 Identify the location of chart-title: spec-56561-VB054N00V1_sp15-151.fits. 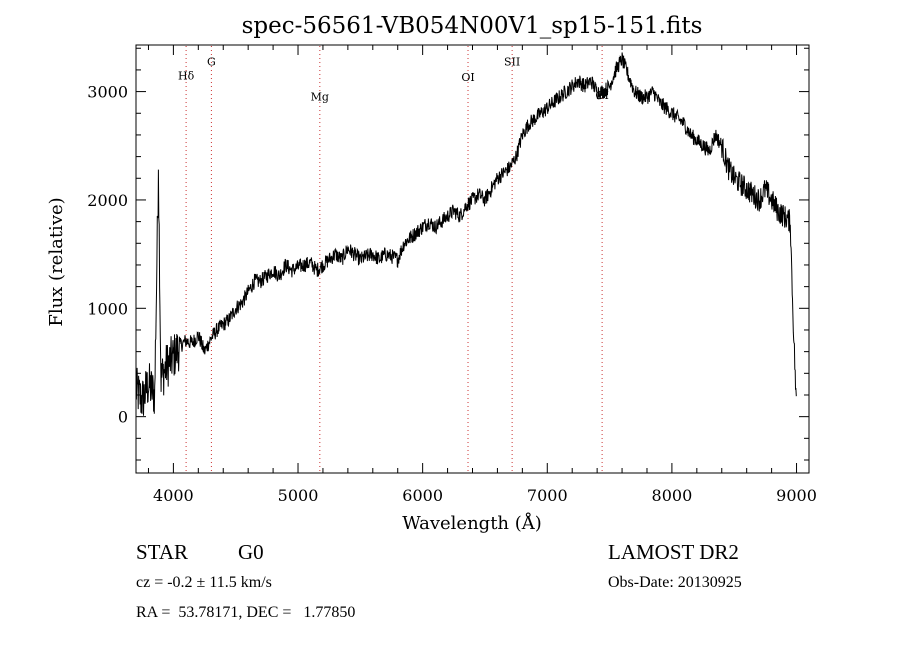
(472, 26).